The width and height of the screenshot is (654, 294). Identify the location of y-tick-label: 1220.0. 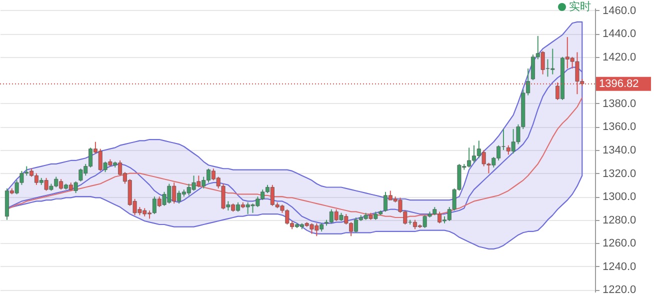
(619, 289).